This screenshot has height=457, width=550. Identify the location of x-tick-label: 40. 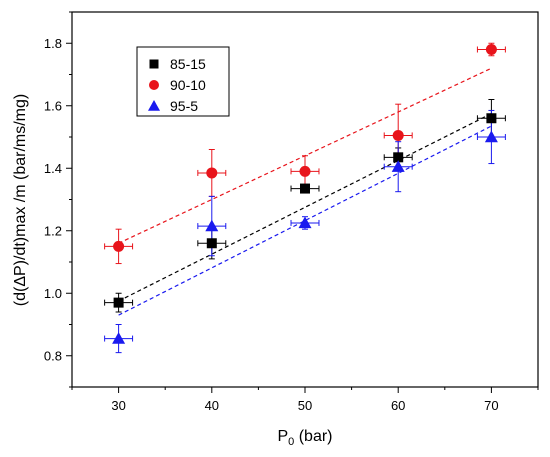
(212, 405).